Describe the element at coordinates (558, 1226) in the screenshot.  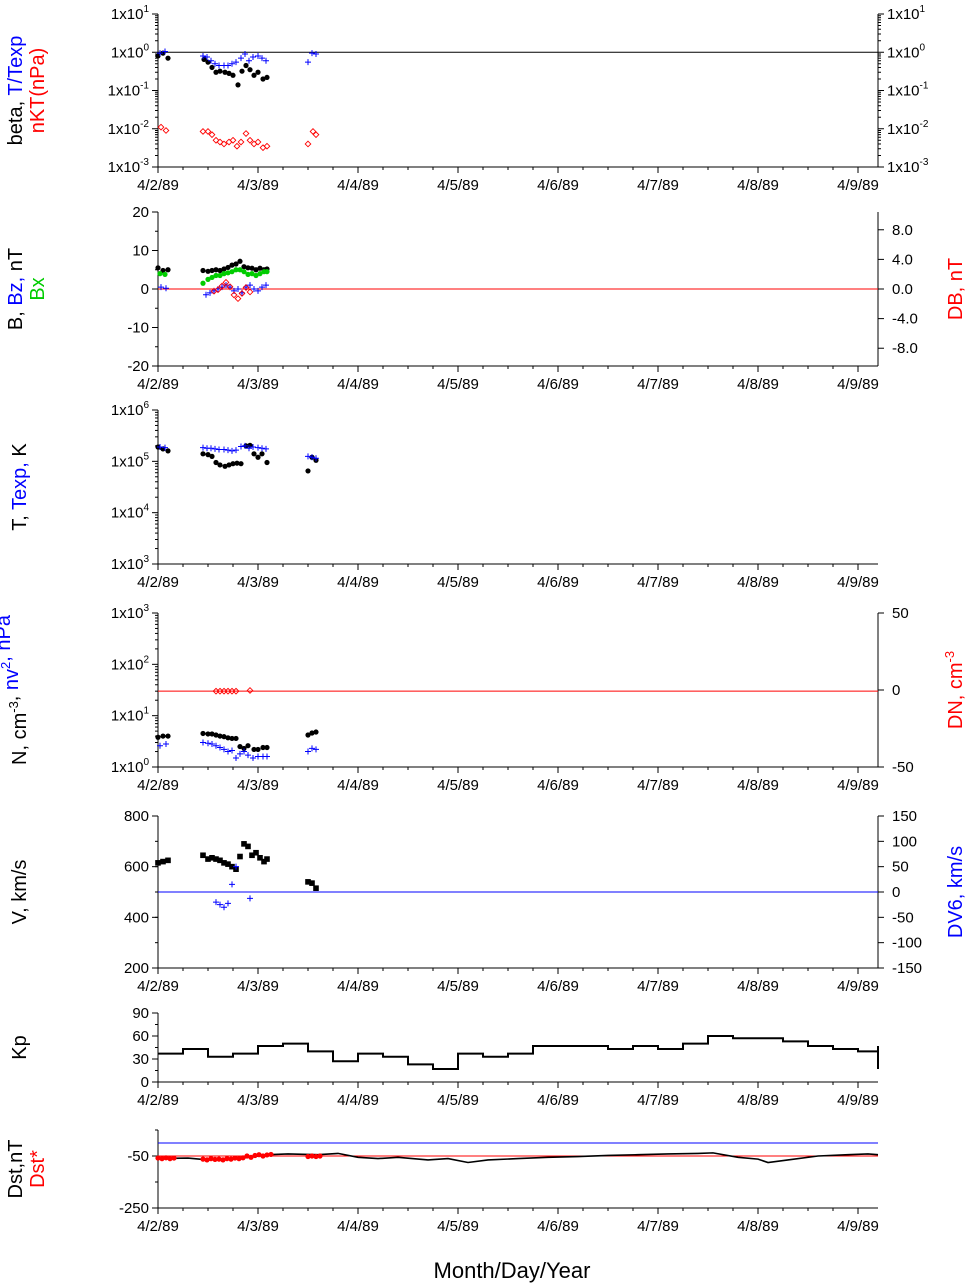
I see `x-tick-label: 4/6/89` at that location.